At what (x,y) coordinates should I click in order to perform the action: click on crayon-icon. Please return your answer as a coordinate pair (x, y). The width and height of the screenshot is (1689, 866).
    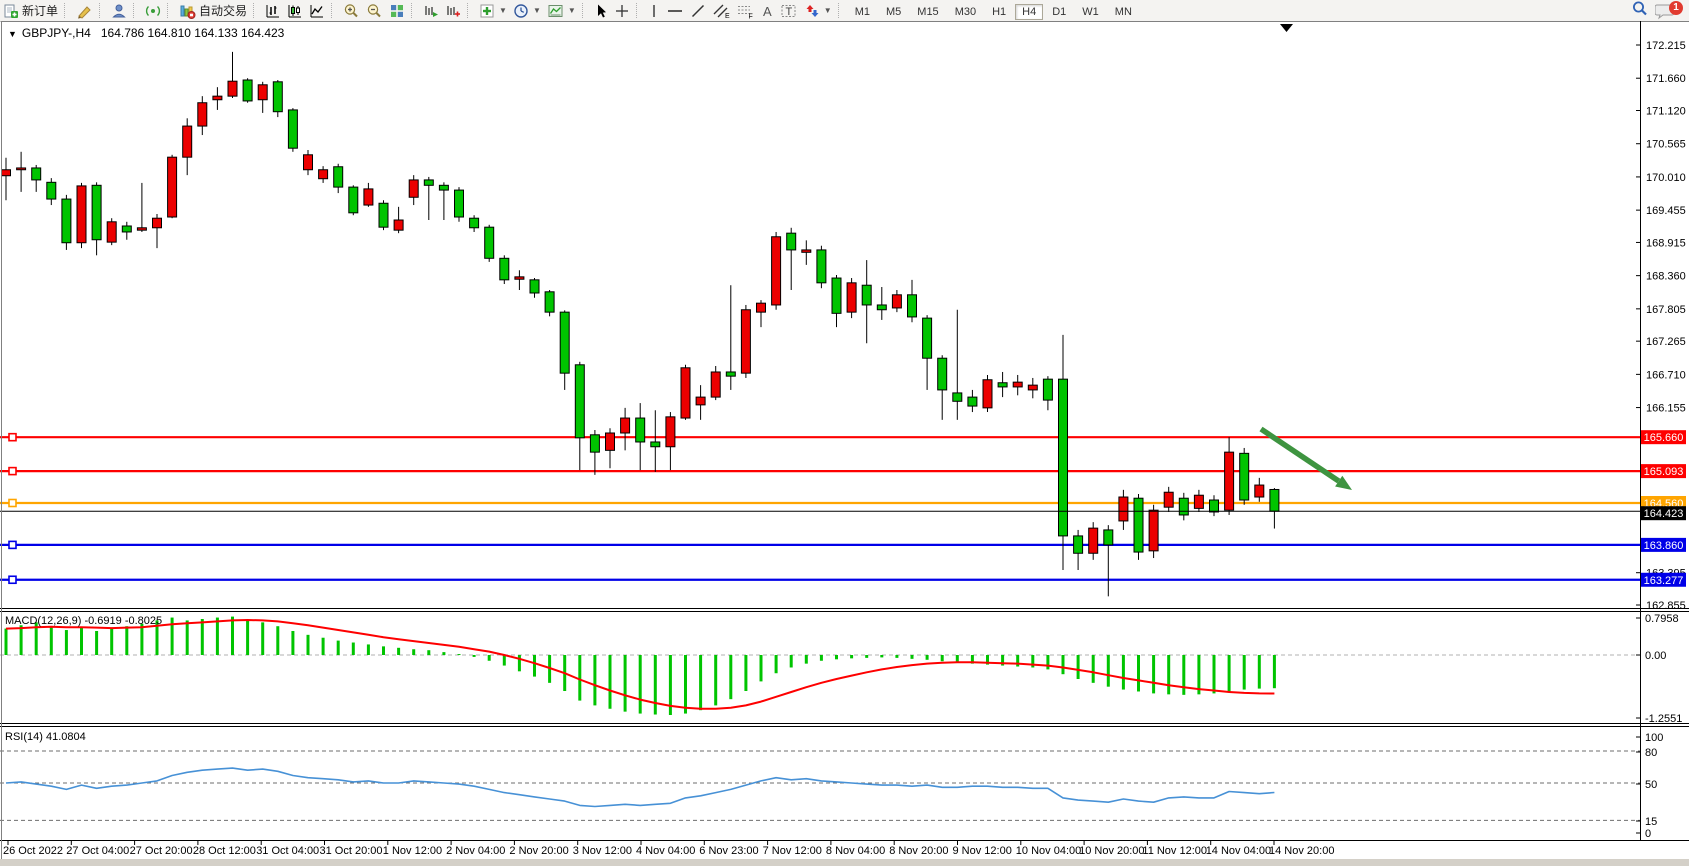
    Looking at the image, I should click on (84, 11).